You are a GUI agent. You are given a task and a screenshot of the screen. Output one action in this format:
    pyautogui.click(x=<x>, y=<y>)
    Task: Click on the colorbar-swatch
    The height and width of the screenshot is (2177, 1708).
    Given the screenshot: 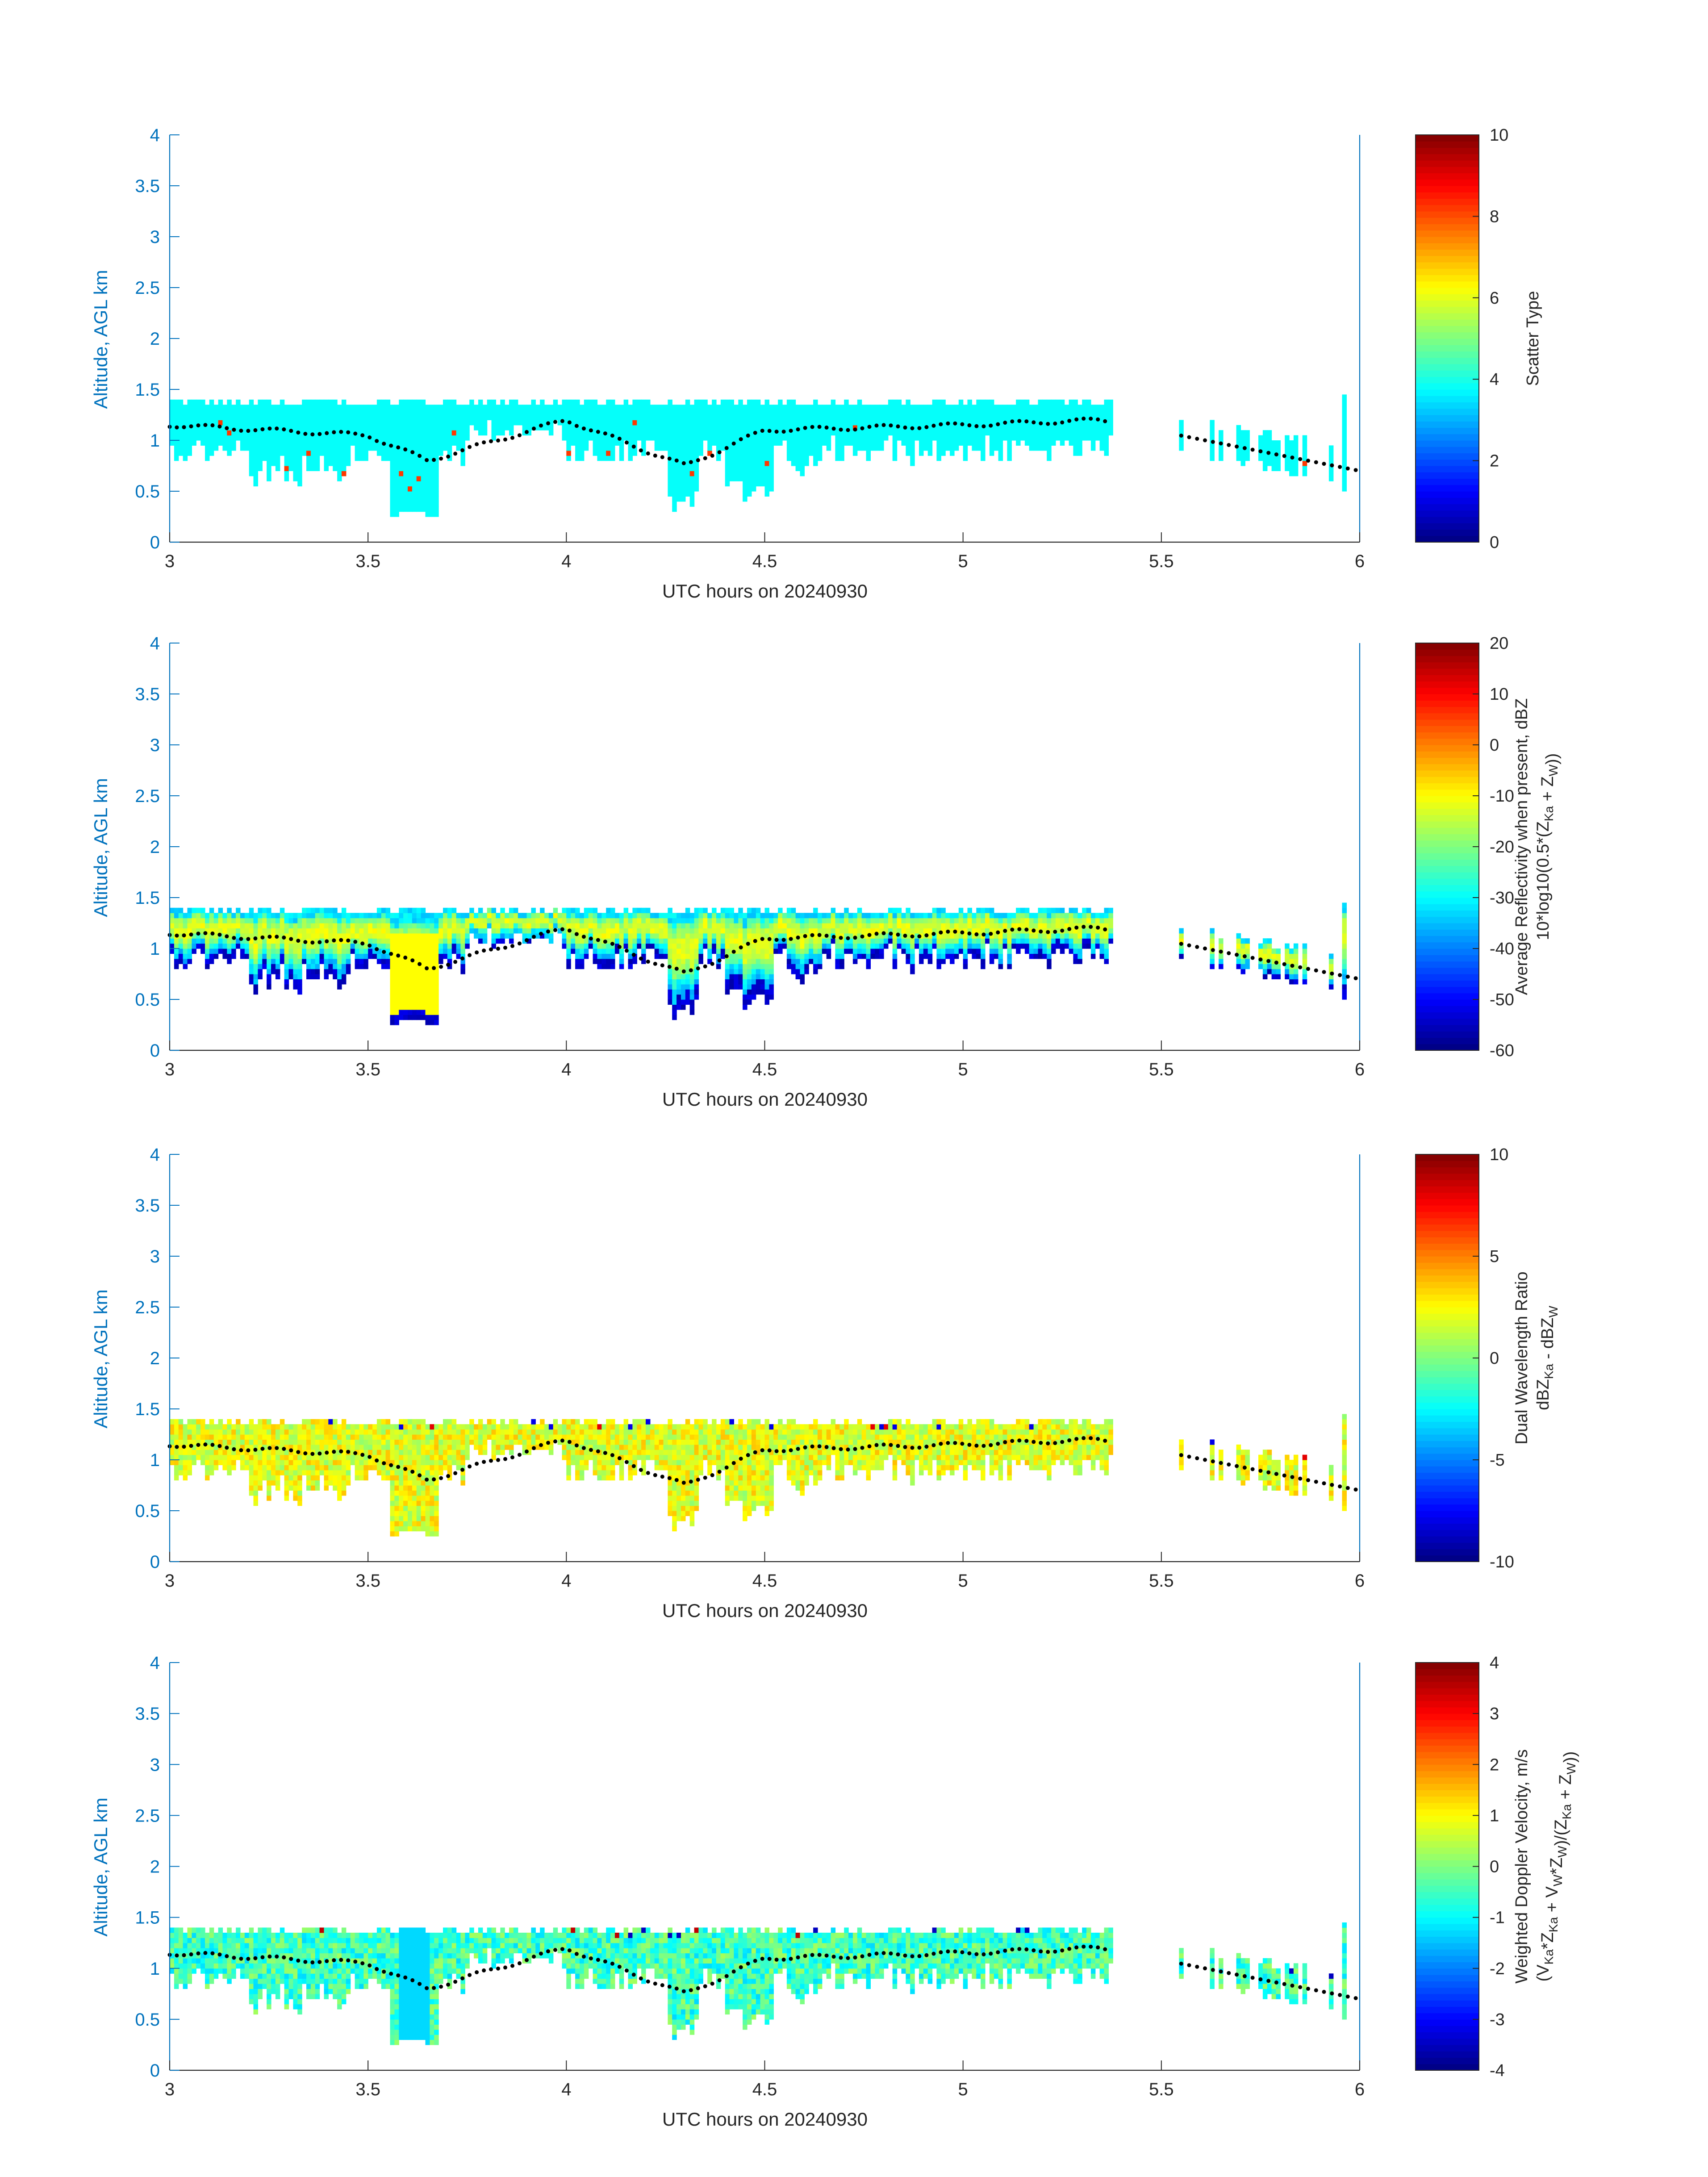 What is the action you would take?
    pyautogui.click(x=1447, y=431)
    